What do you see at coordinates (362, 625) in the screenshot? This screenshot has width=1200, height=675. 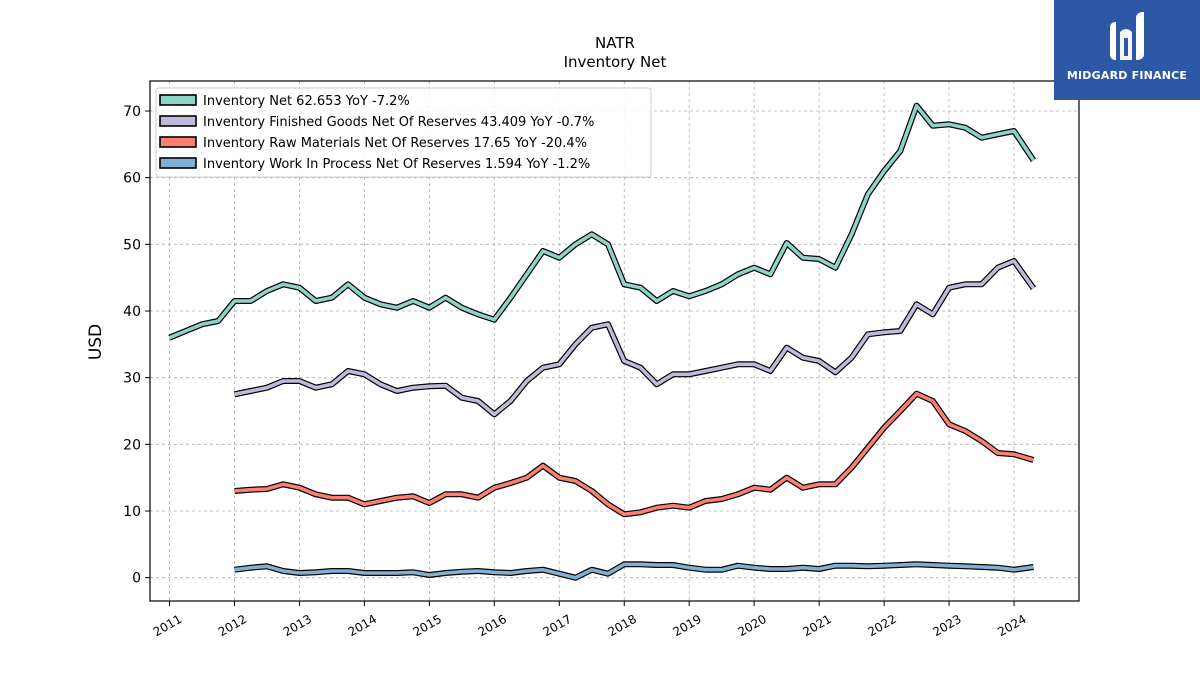 I see `x-tick-label: 2014` at bounding box center [362, 625].